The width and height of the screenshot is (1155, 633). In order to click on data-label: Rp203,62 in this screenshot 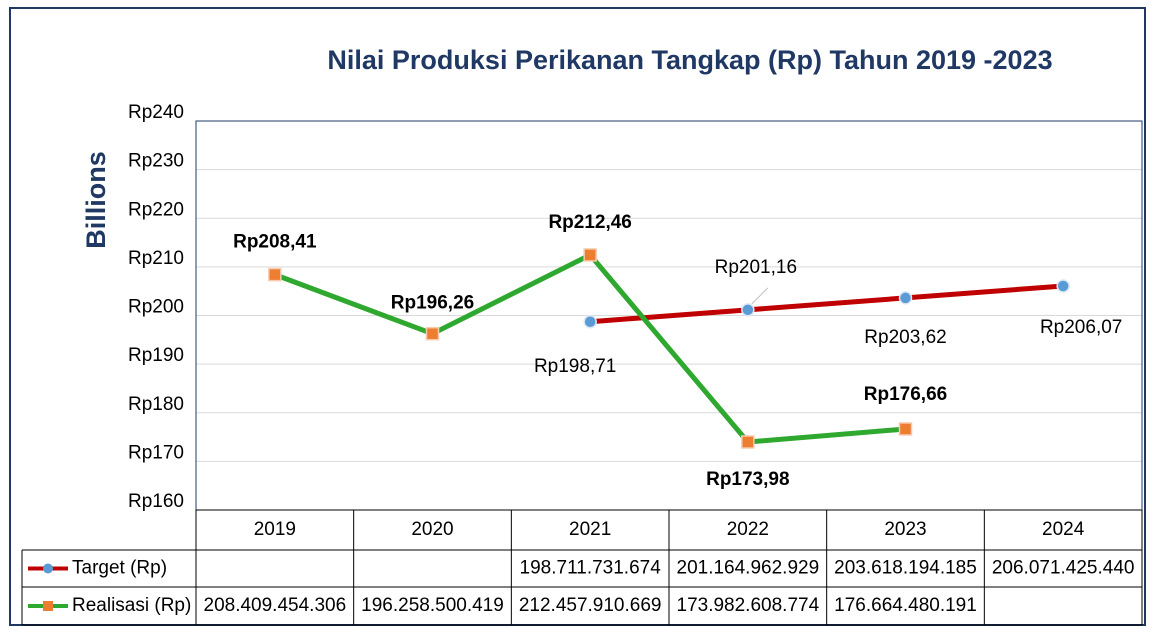, I will do `click(905, 337)`.